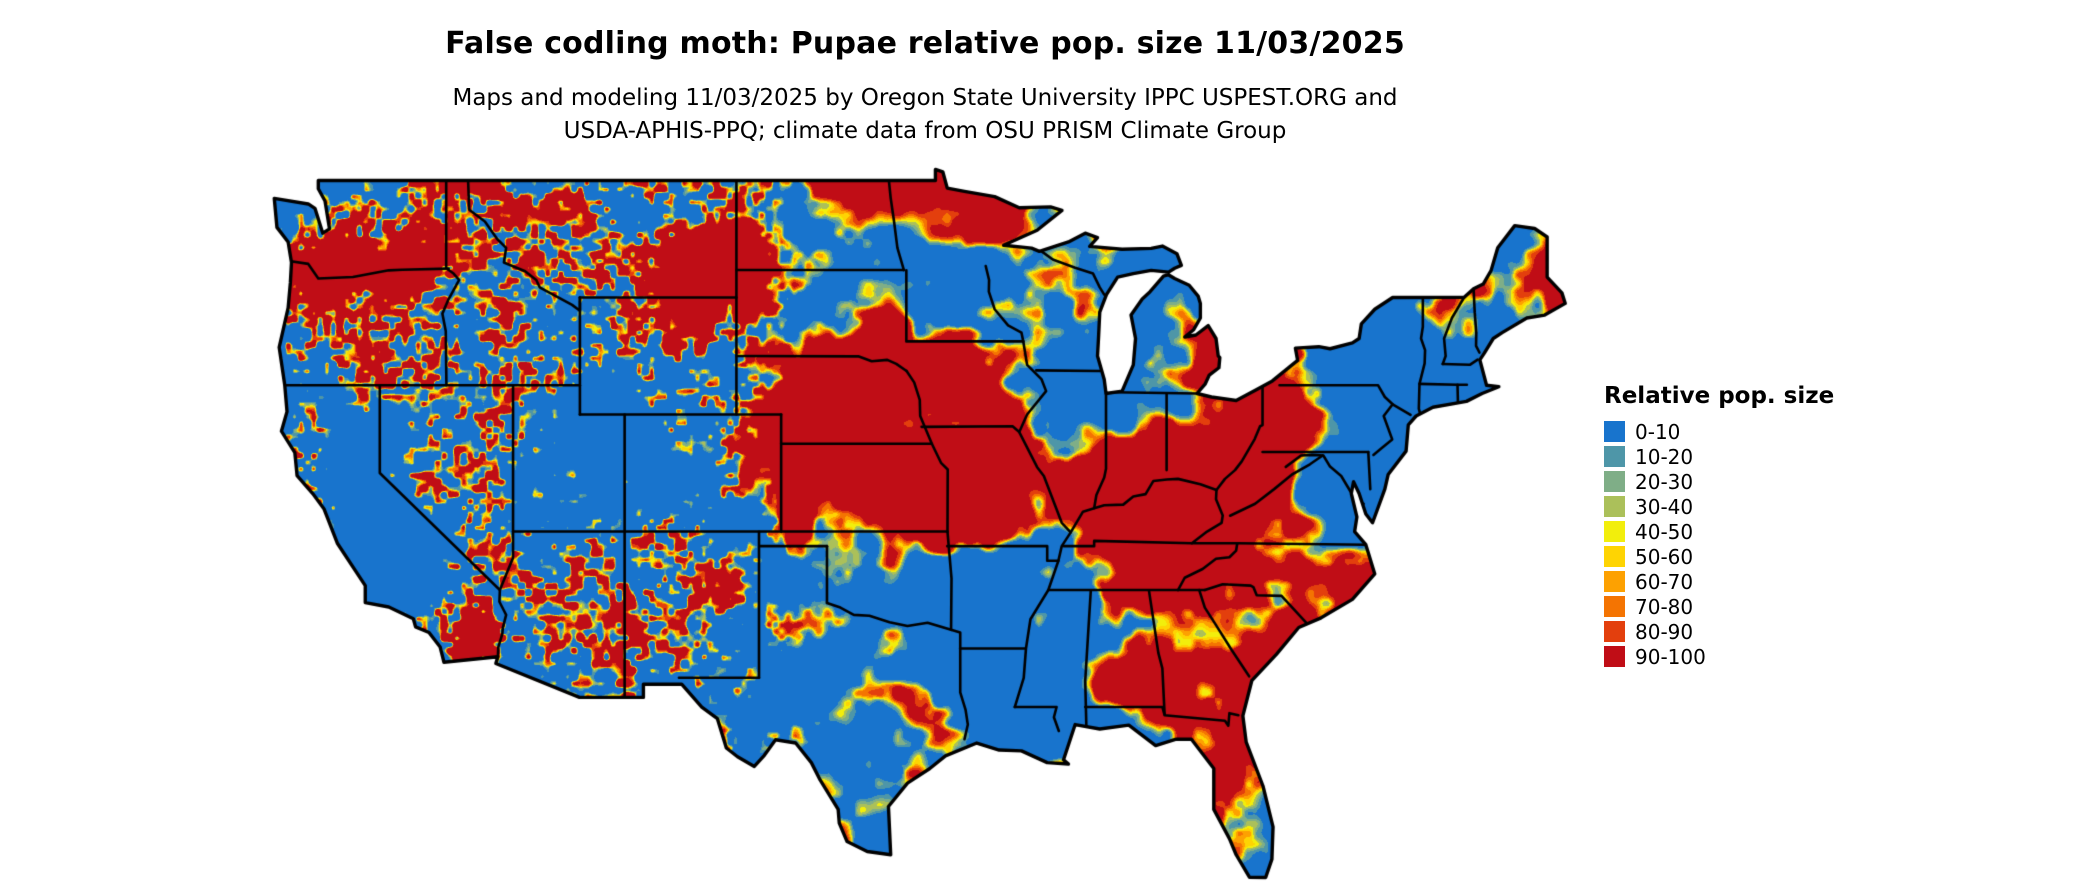 The width and height of the screenshot is (2100, 892). I want to click on legend-item-label: 10-20, so click(1664, 456).